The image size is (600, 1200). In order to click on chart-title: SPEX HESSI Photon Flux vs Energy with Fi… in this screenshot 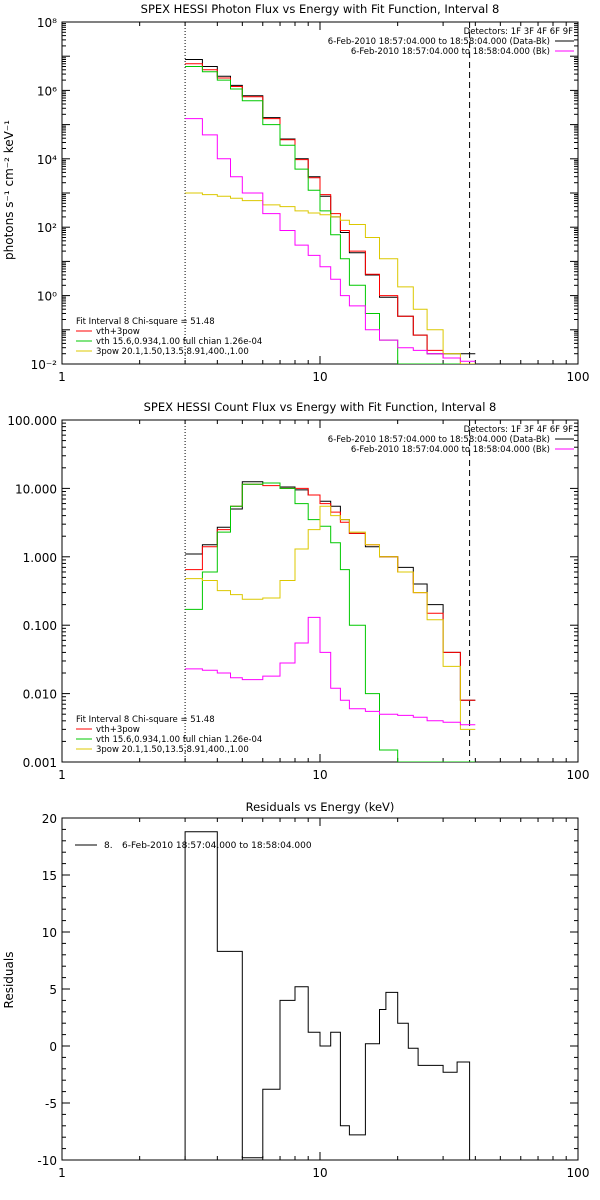, I will do `click(320, 9)`.